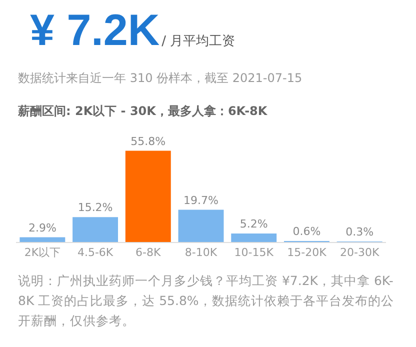 The image size is (416, 347). What do you see at coordinates (254, 253) in the screenshot?
I see `x-tick-label: 10-15K` at bounding box center [254, 253].